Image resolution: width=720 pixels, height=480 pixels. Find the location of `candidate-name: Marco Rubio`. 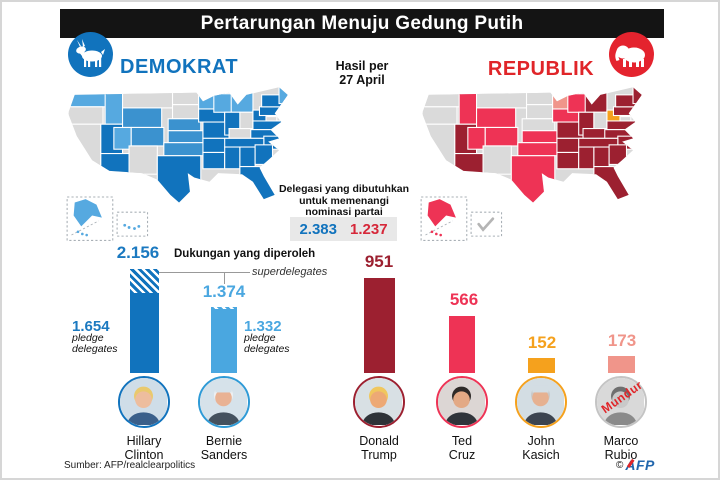

candidate-name: Marco Rubio is located at coordinates (621, 448).